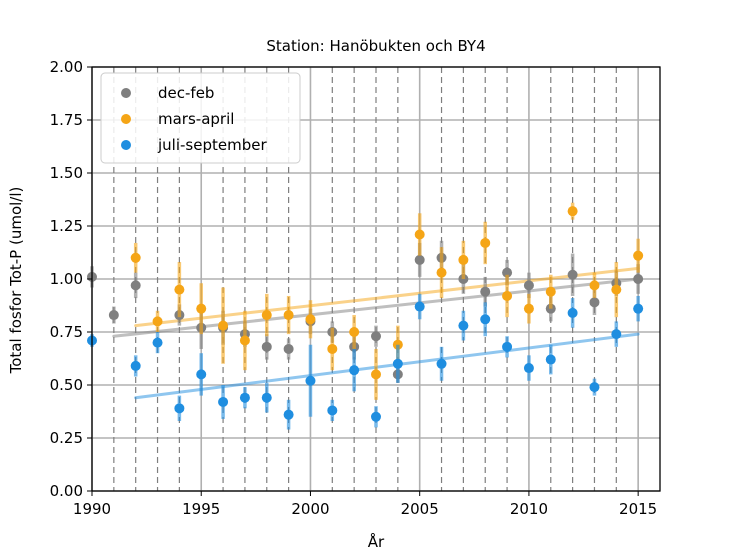 Image resolution: width=734 pixels, height=551 pixels. I want to click on y-tick-label: 1.00, so click(66, 279).